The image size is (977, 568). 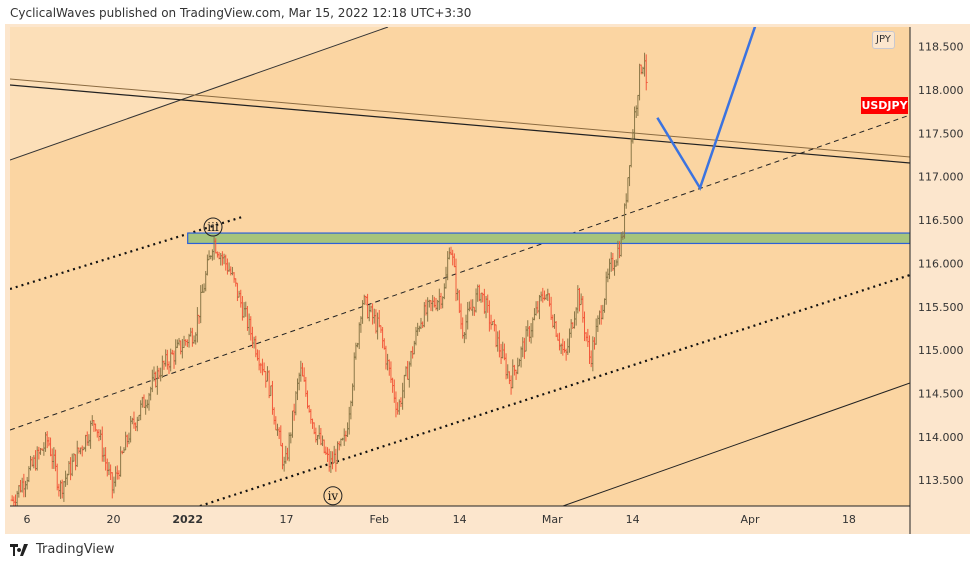 I want to click on price-tick-label: 117.500, so click(x=941, y=133).